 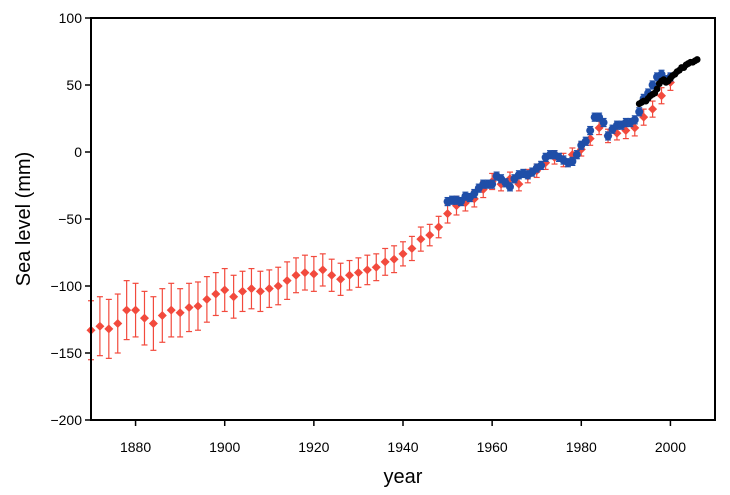 What do you see at coordinates (66, 420) in the screenshot?
I see `y-tick-label: −200` at bounding box center [66, 420].